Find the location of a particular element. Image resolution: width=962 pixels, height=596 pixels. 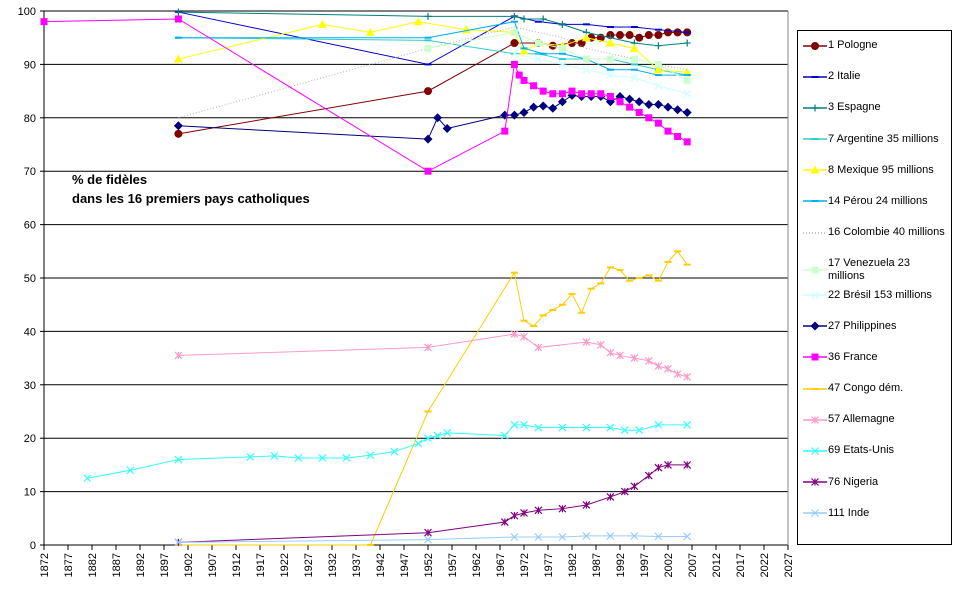

legend-entry: 7 Argentine 35 millions is located at coordinates (876, 139).